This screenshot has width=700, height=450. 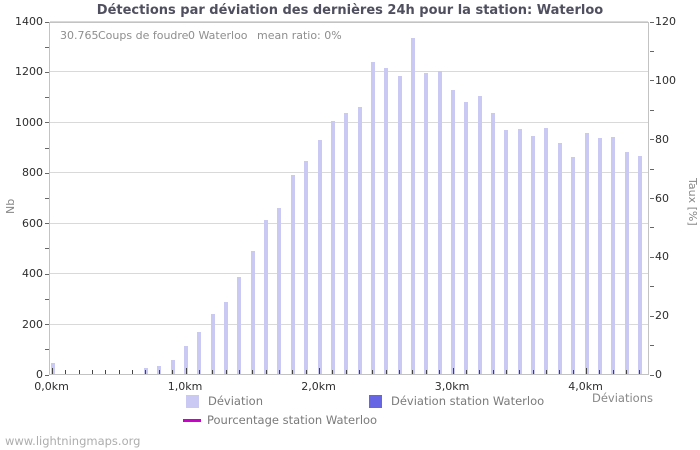 I want to click on x-tick-label: 4,0km, so click(x=585, y=386).